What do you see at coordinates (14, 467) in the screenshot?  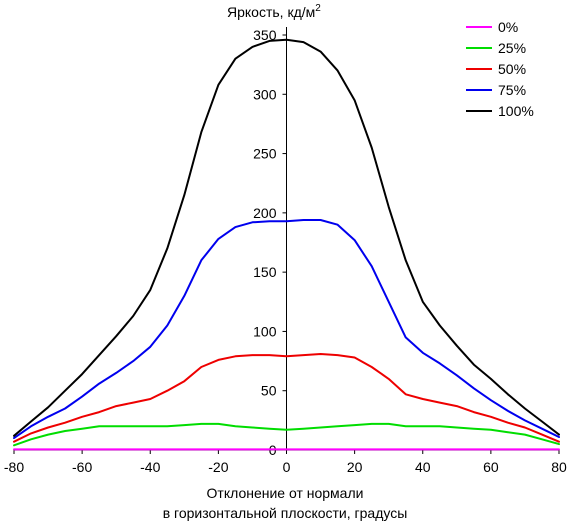 I see `x-tick-label: -80` at bounding box center [14, 467].